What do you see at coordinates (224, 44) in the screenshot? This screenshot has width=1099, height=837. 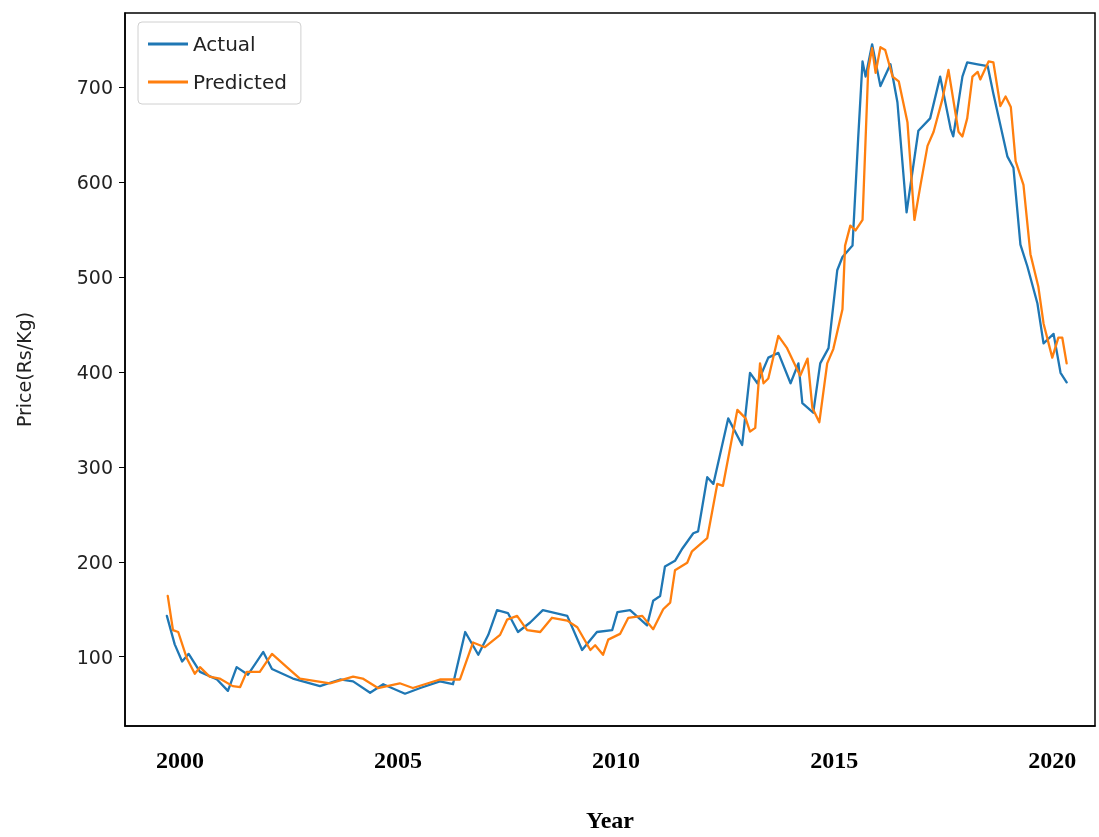 I see `legend-label: Actual` at bounding box center [224, 44].